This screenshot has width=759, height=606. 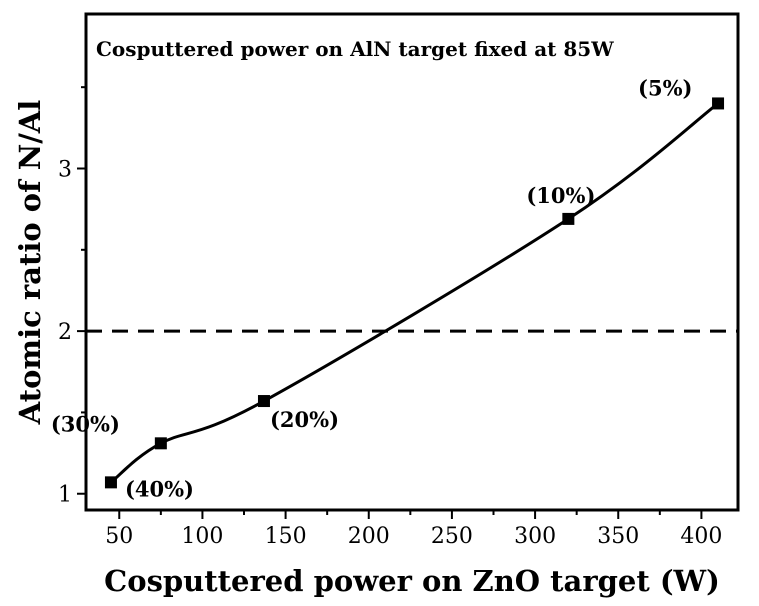 What do you see at coordinates (369, 536) in the screenshot?
I see `x-tick-label: 200` at bounding box center [369, 536].